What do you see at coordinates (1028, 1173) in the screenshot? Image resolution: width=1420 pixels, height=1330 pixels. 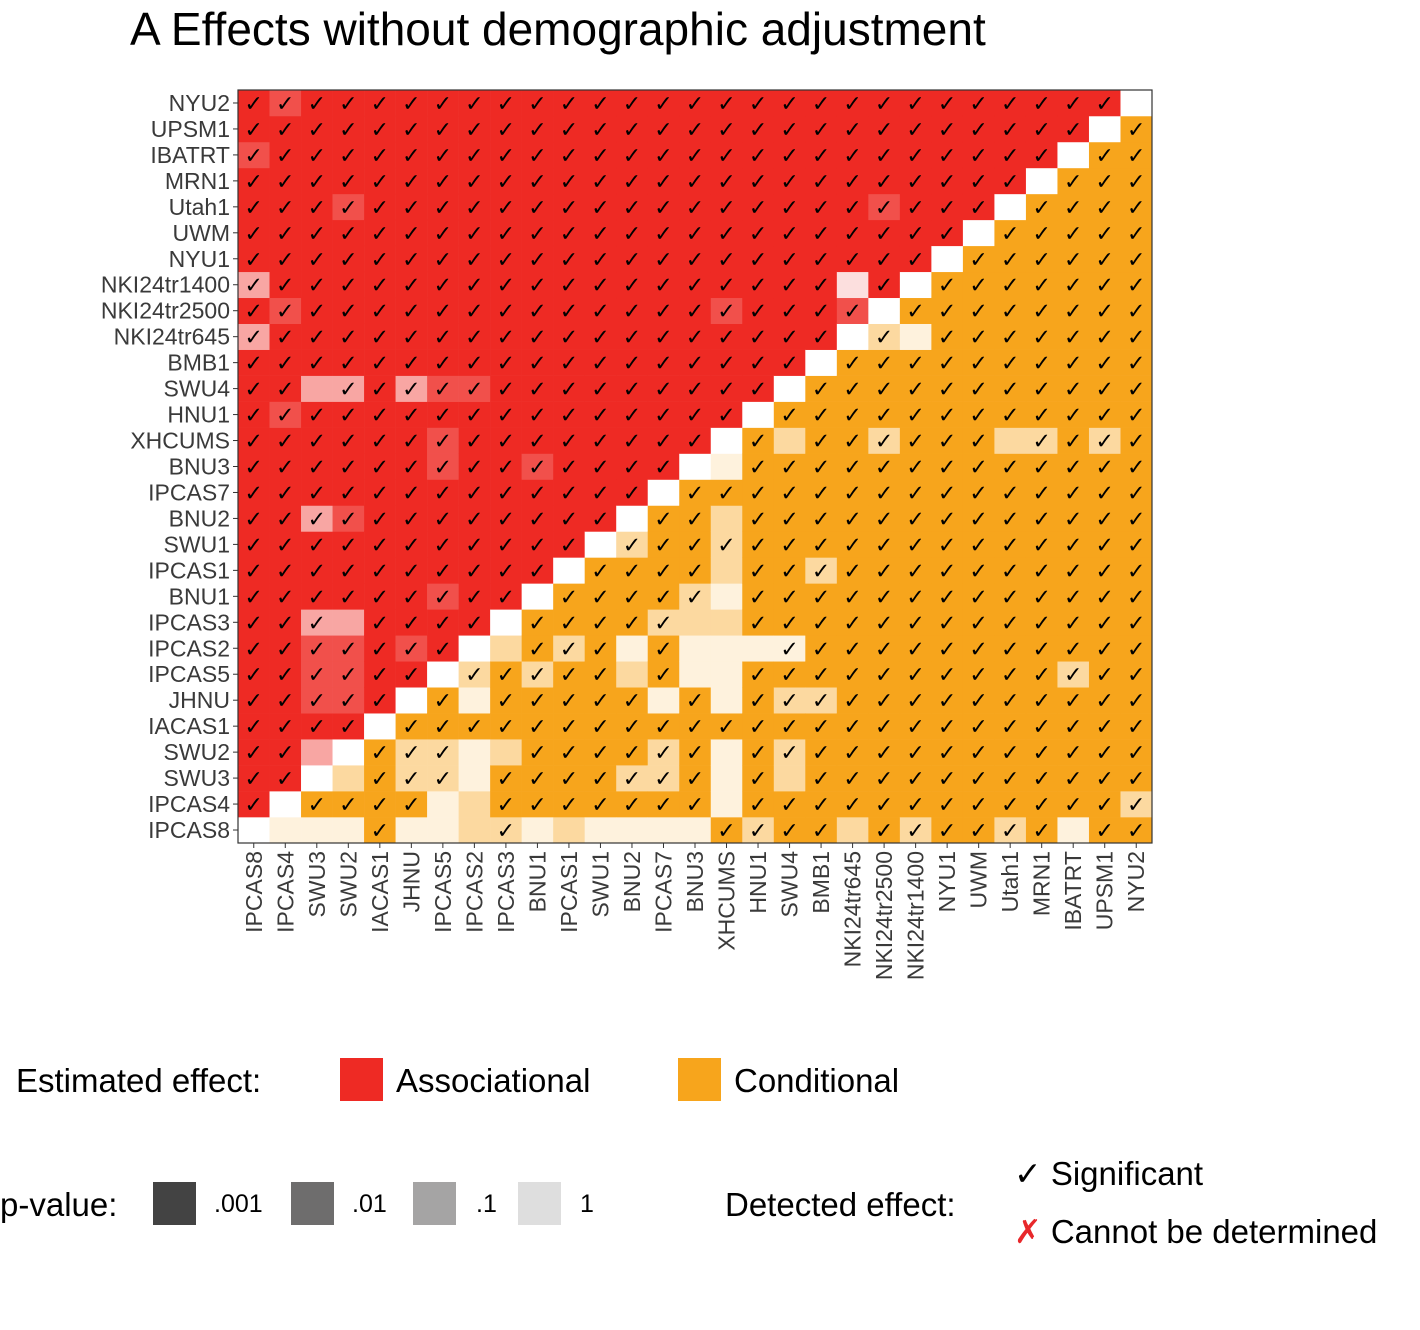 I see `check-icon: ✓` at bounding box center [1028, 1173].